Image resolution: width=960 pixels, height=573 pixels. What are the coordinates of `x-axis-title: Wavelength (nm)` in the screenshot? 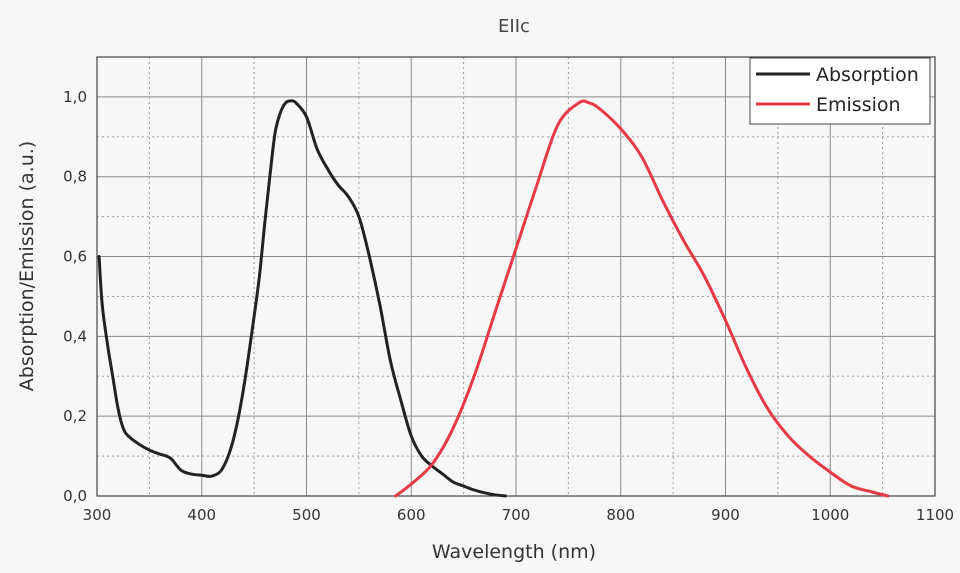 It's located at (514, 552).